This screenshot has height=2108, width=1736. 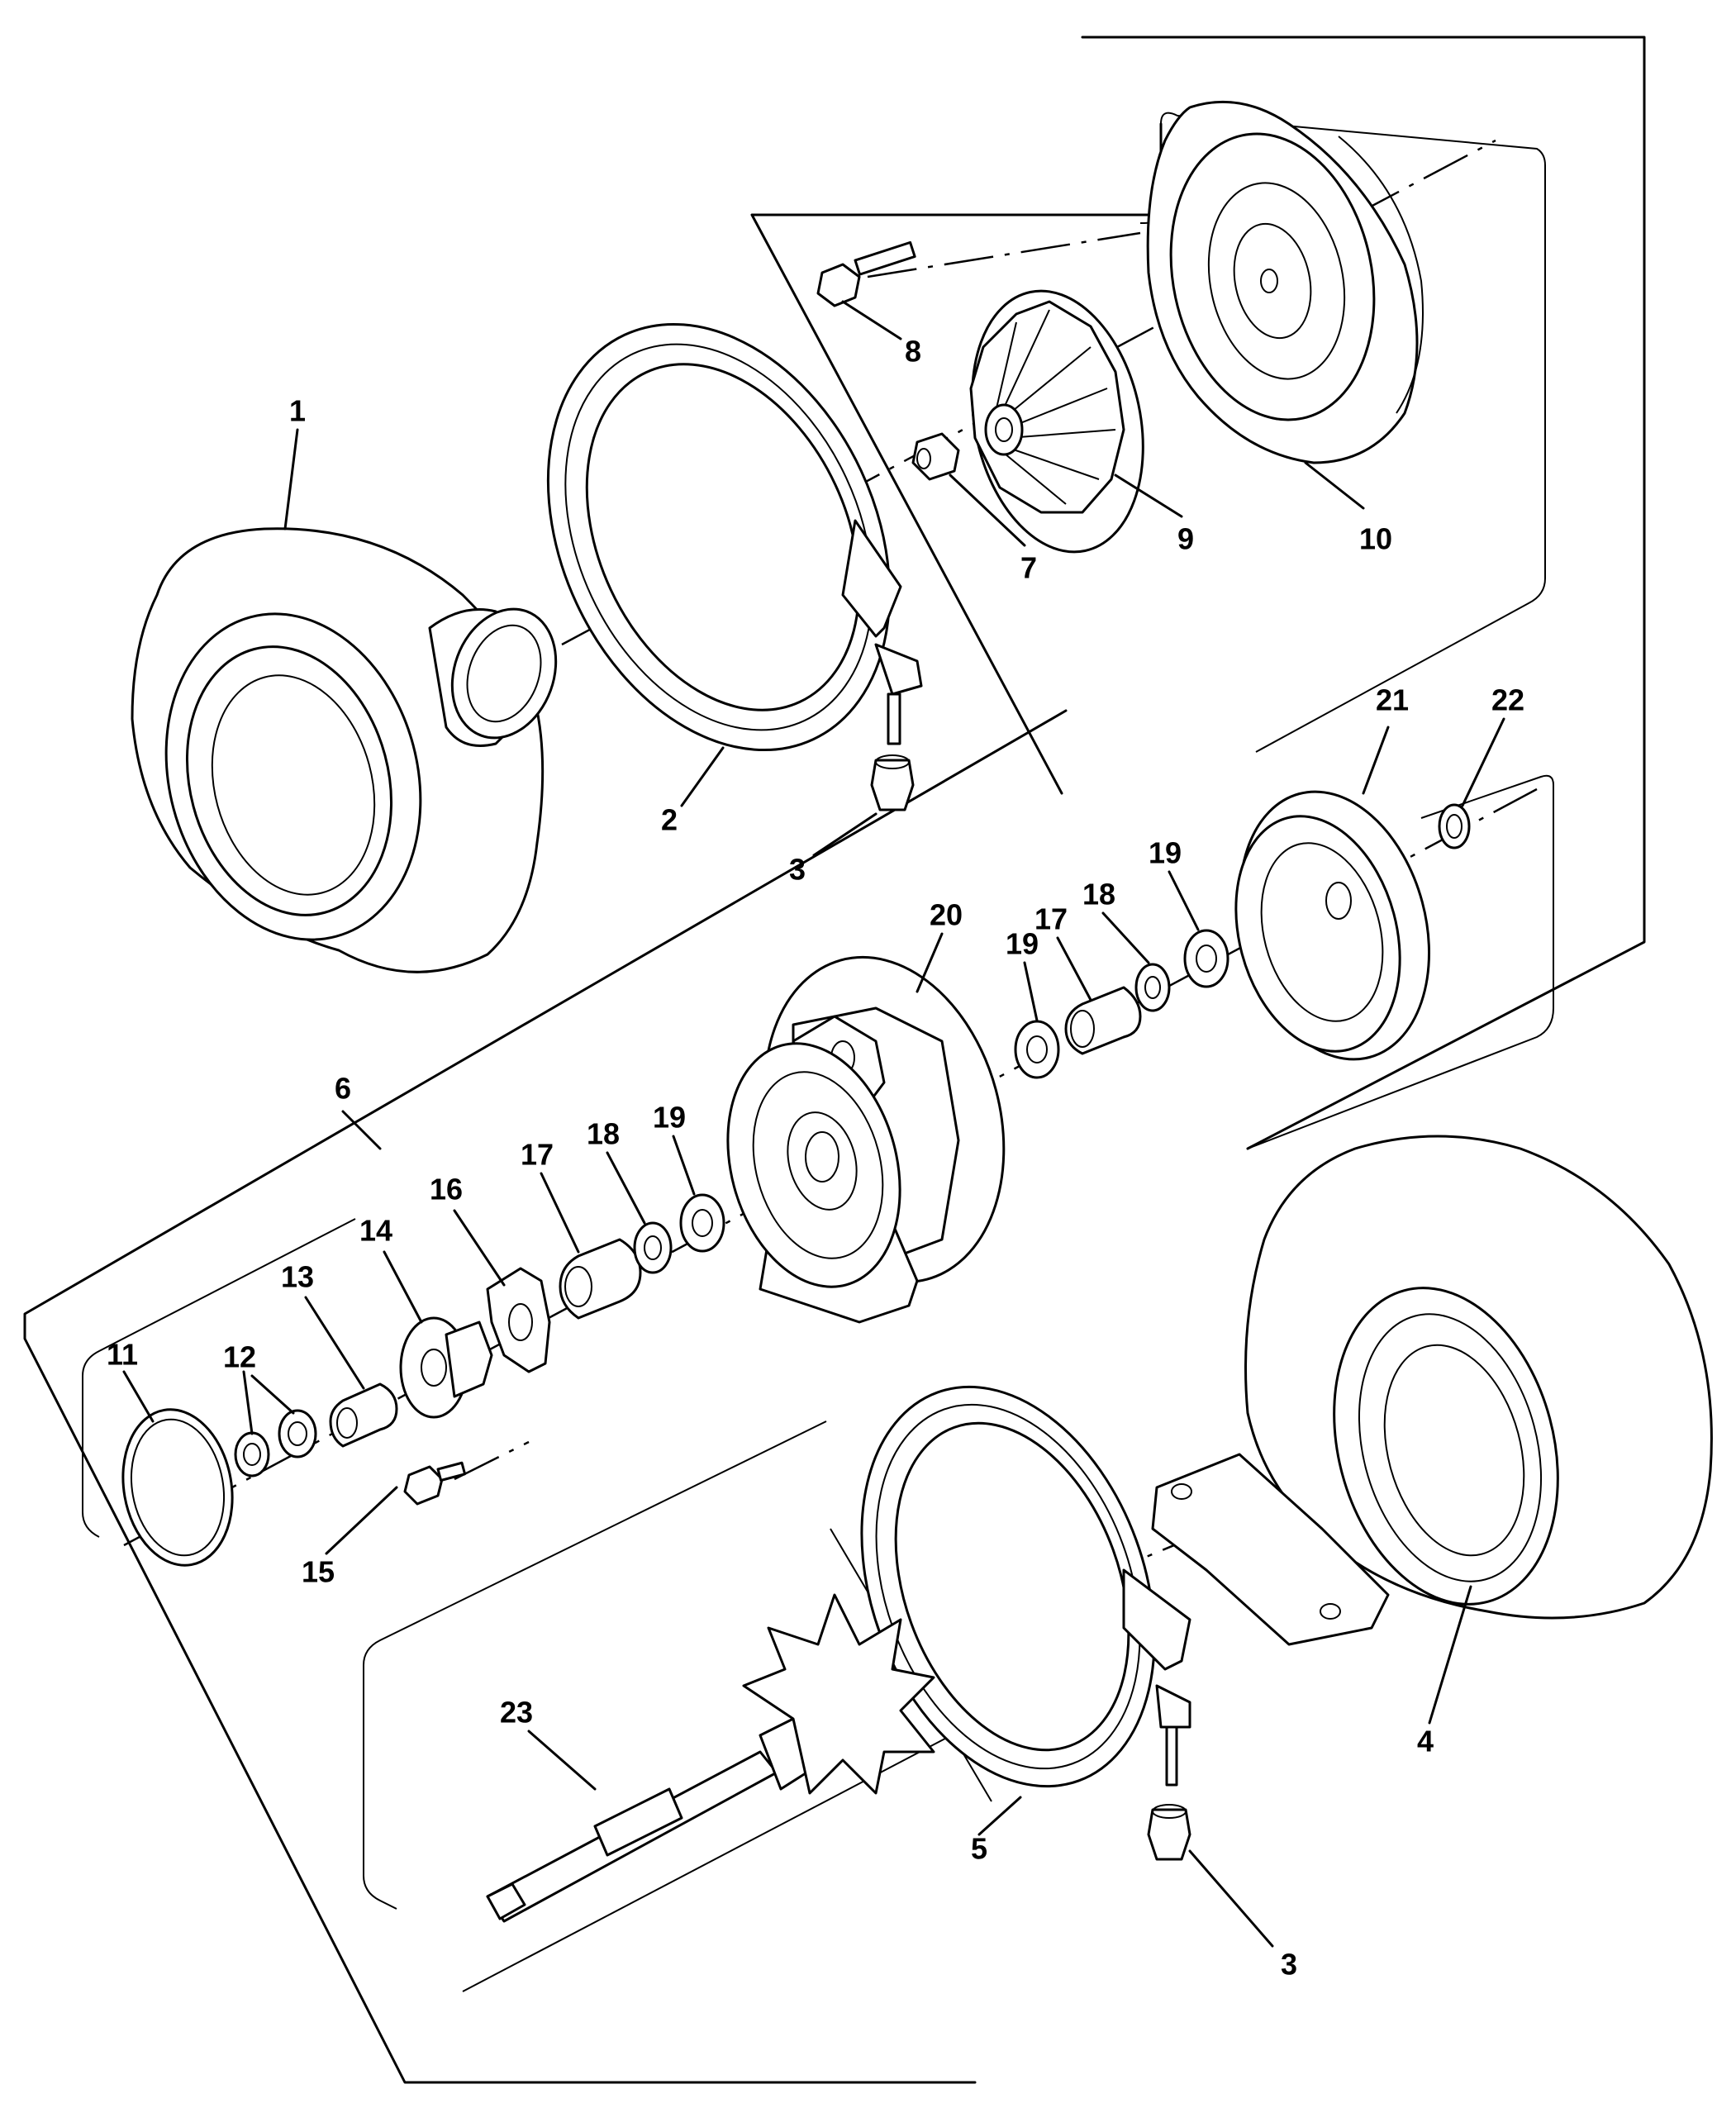 I want to click on axis-upper, so click(x=909, y=458).